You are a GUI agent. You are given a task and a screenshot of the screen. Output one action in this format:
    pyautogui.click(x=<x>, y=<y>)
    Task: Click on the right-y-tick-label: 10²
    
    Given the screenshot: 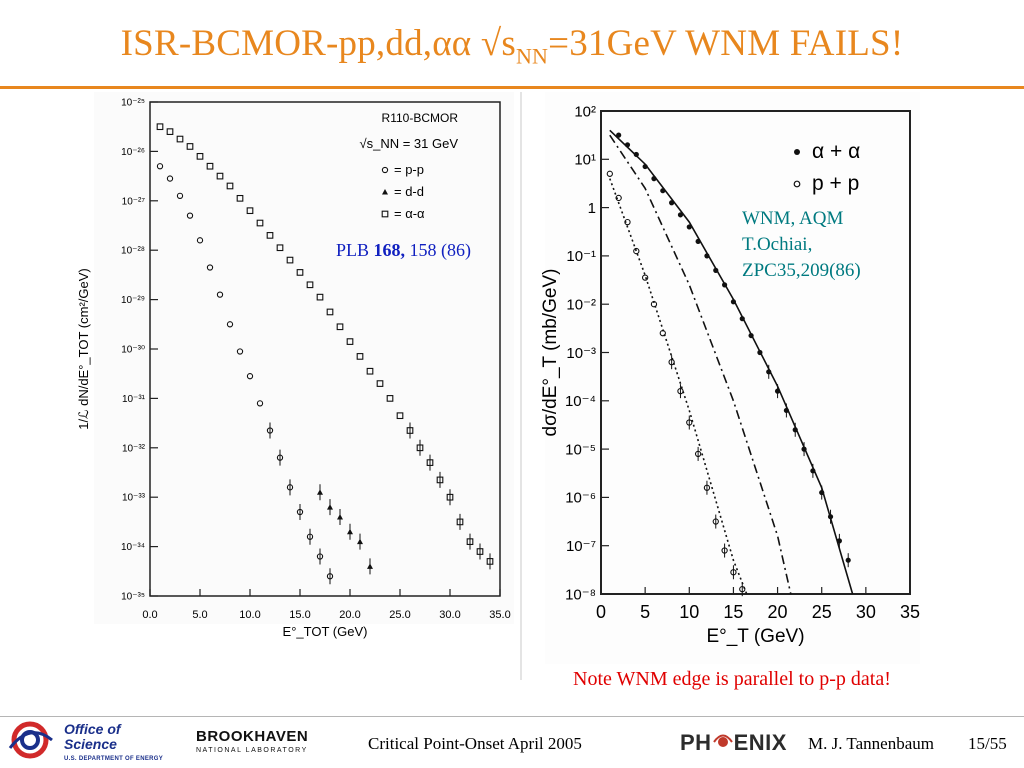 What is the action you would take?
    pyautogui.click(x=585, y=111)
    